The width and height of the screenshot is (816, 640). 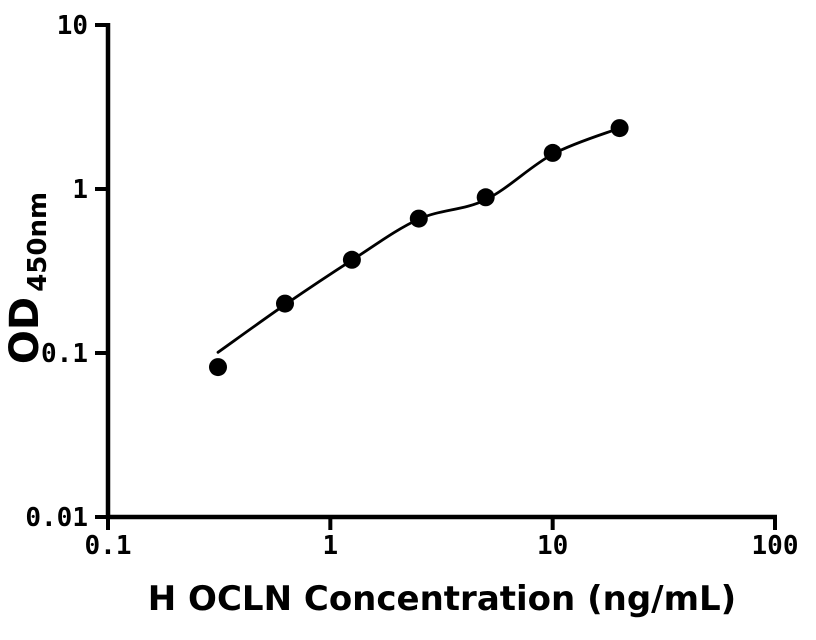 I want to click on y-axis-title: OD 450nm, so click(x=27, y=278).